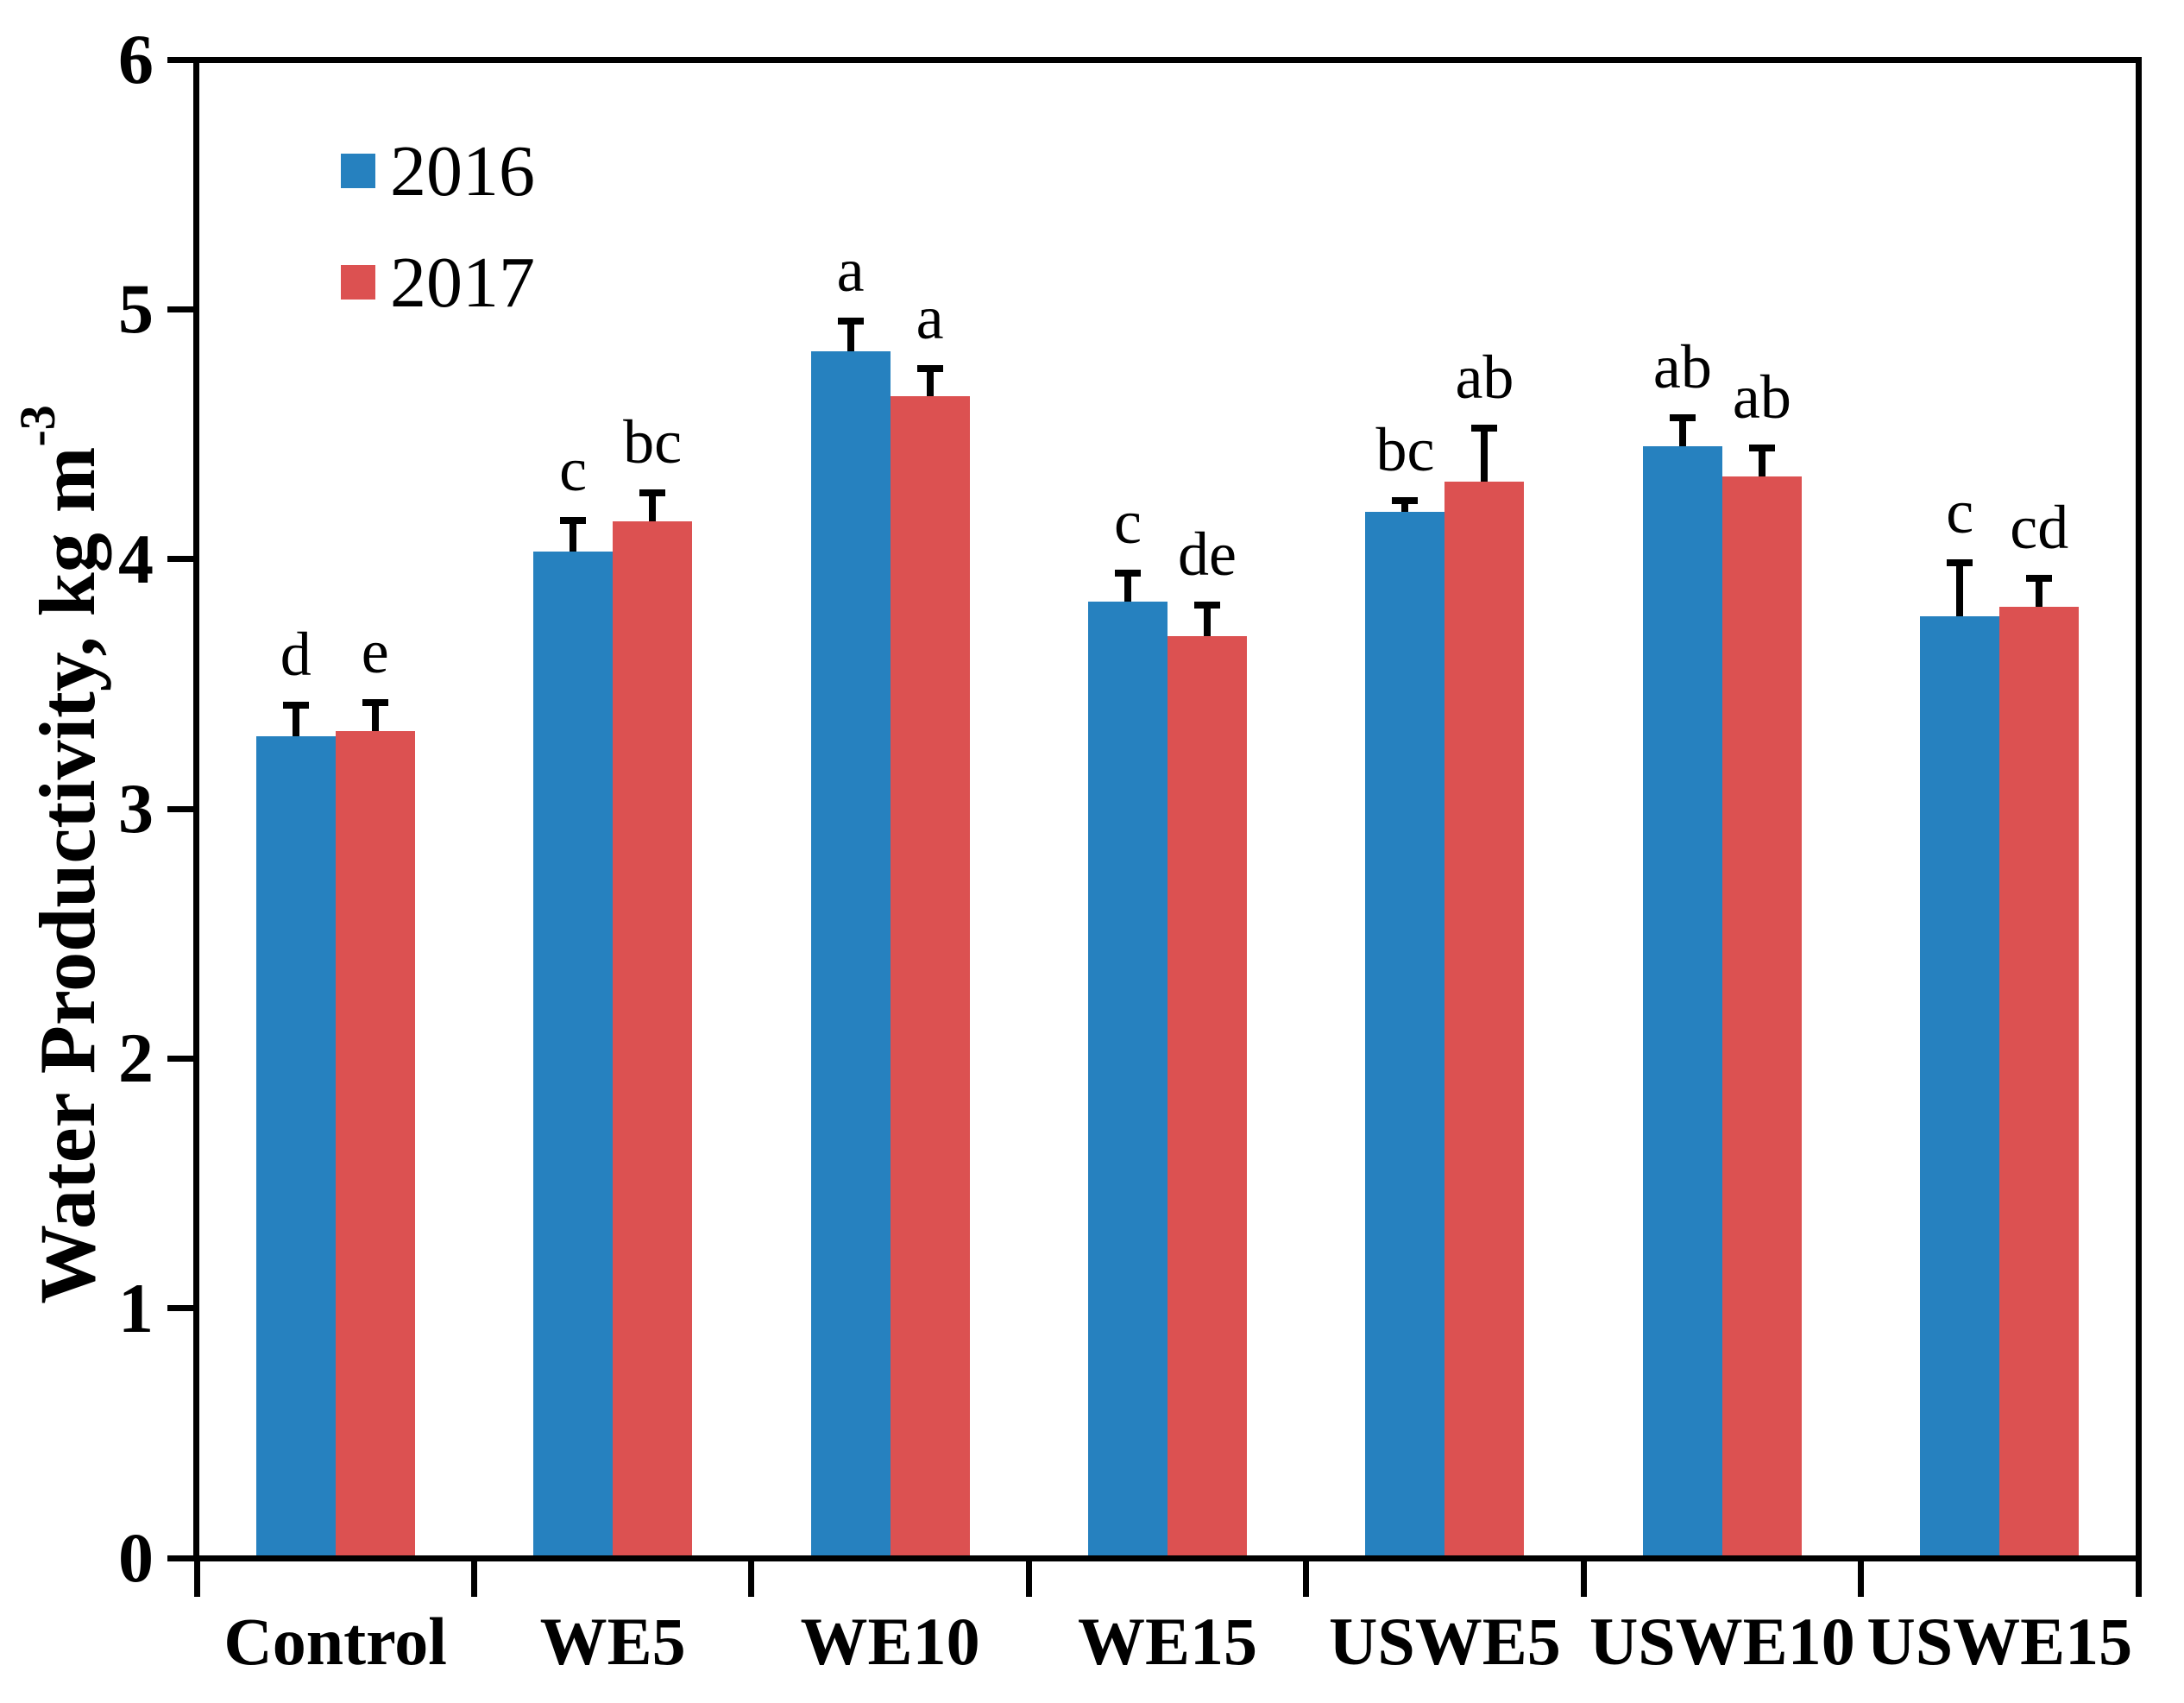 The height and width of the screenshot is (1703, 2184). Describe the element at coordinates (851, 953) in the screenshot. I see `bar-2016-we10` at that location.